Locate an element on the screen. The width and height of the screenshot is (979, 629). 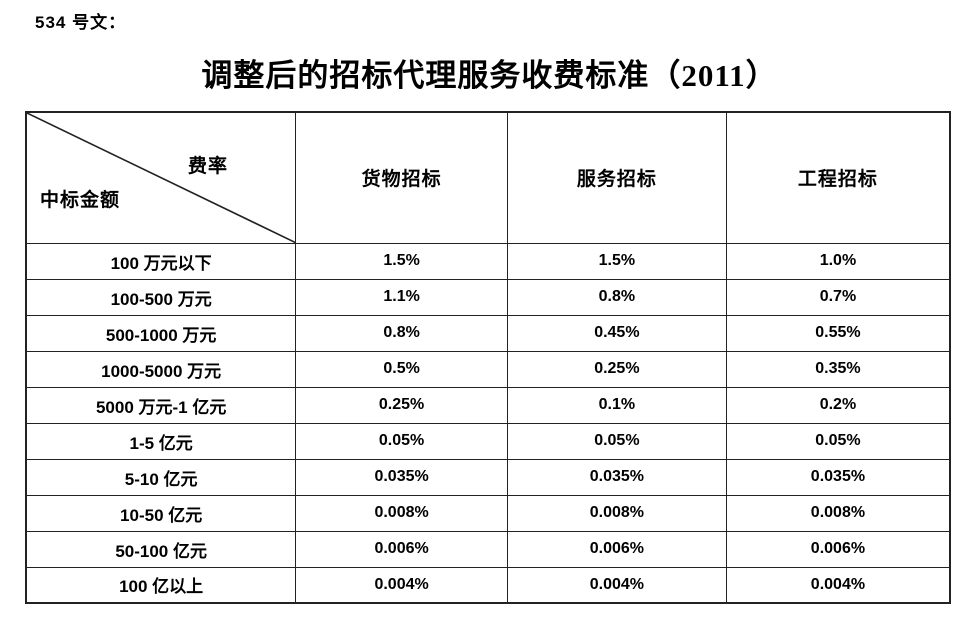
engineering-rate-cell: 0.05% is located at coordinates (838, 441).